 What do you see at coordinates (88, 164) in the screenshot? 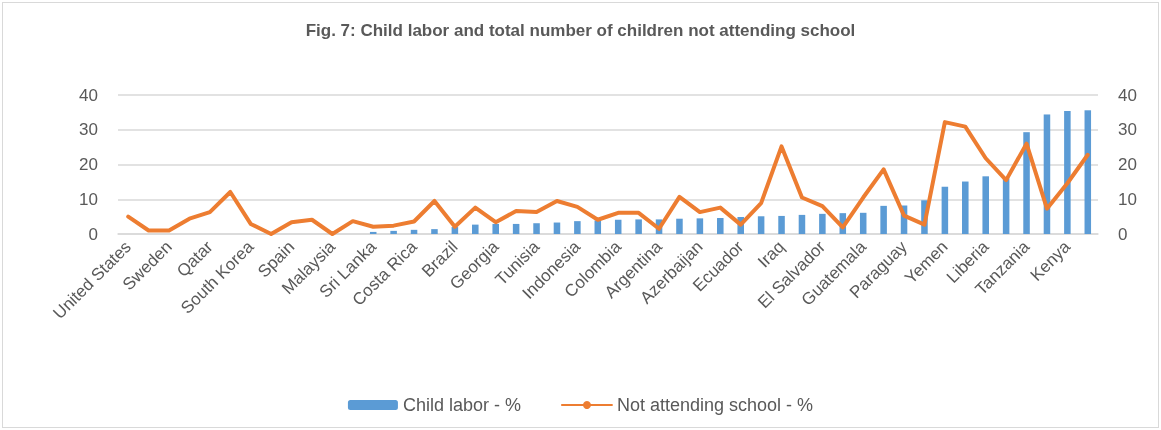
I see `y-tick-label: 20` at bounding box center [88, 164].